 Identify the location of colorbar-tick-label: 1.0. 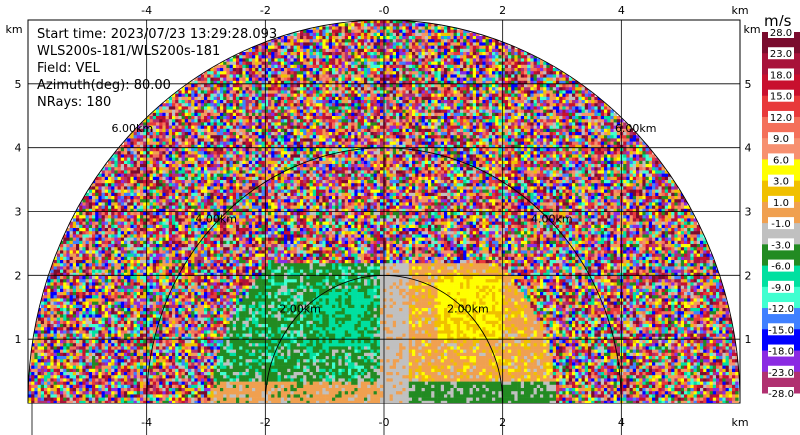
(781, 203).